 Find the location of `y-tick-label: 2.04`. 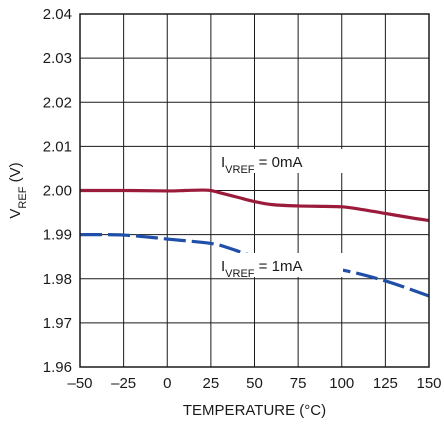

y-tick-label: 2.04 is located at coordinates (57, 14).